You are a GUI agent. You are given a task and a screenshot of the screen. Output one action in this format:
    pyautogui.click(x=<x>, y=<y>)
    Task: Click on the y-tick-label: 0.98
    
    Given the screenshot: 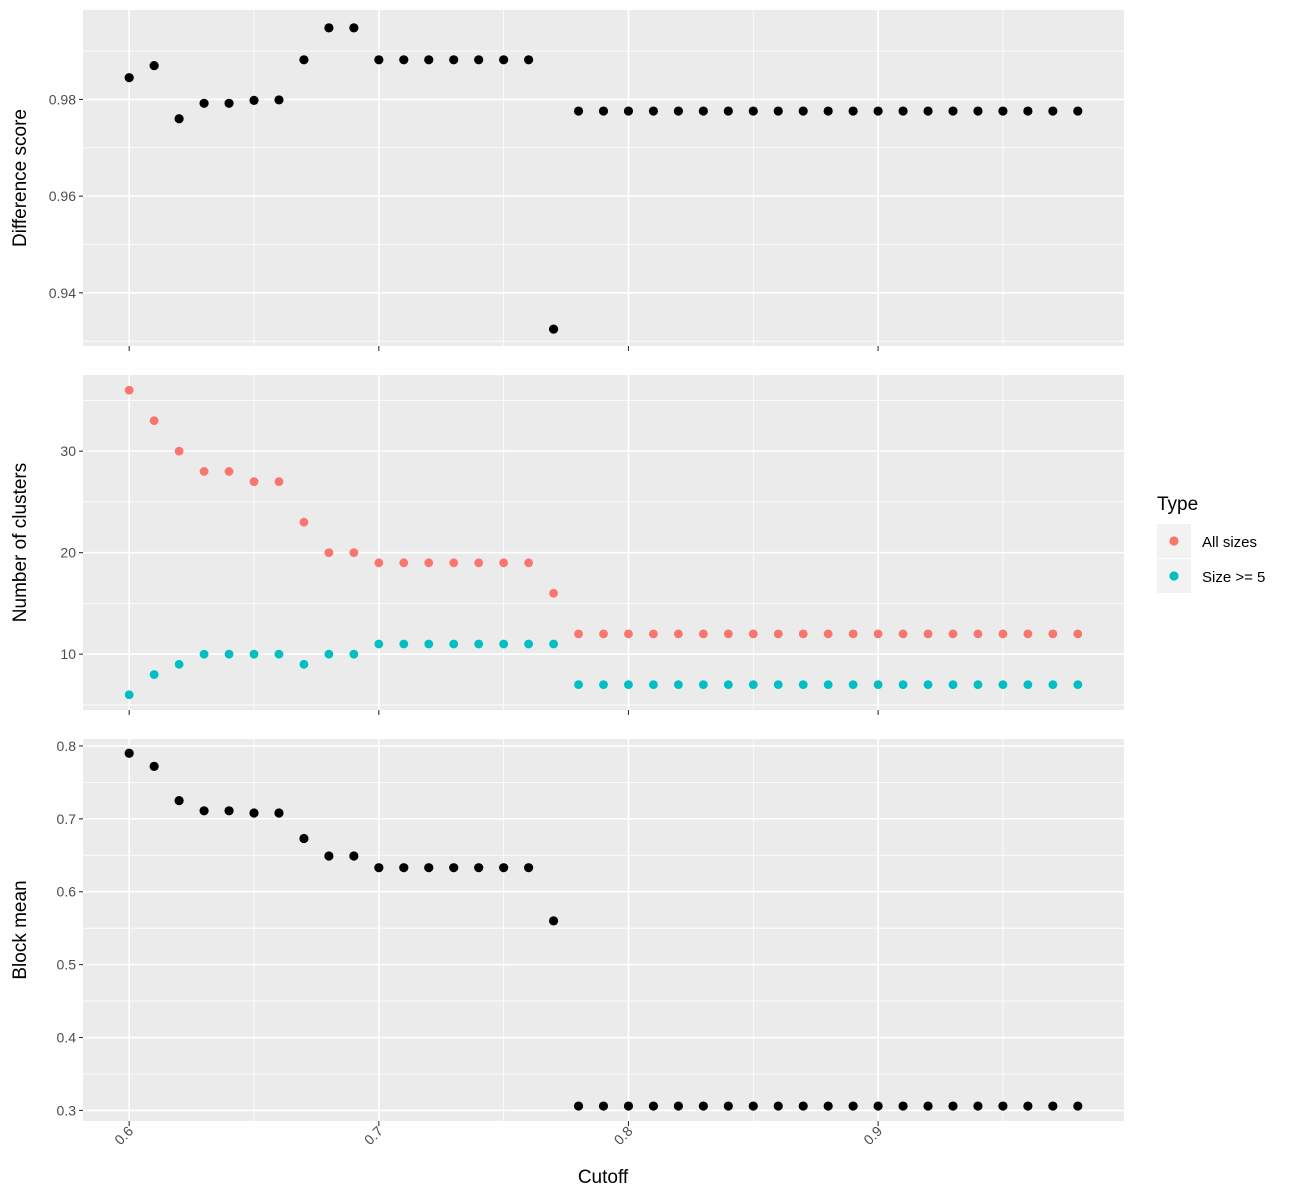 What is the action you would take?
    pyautogui.click(x=62, y=99)
    